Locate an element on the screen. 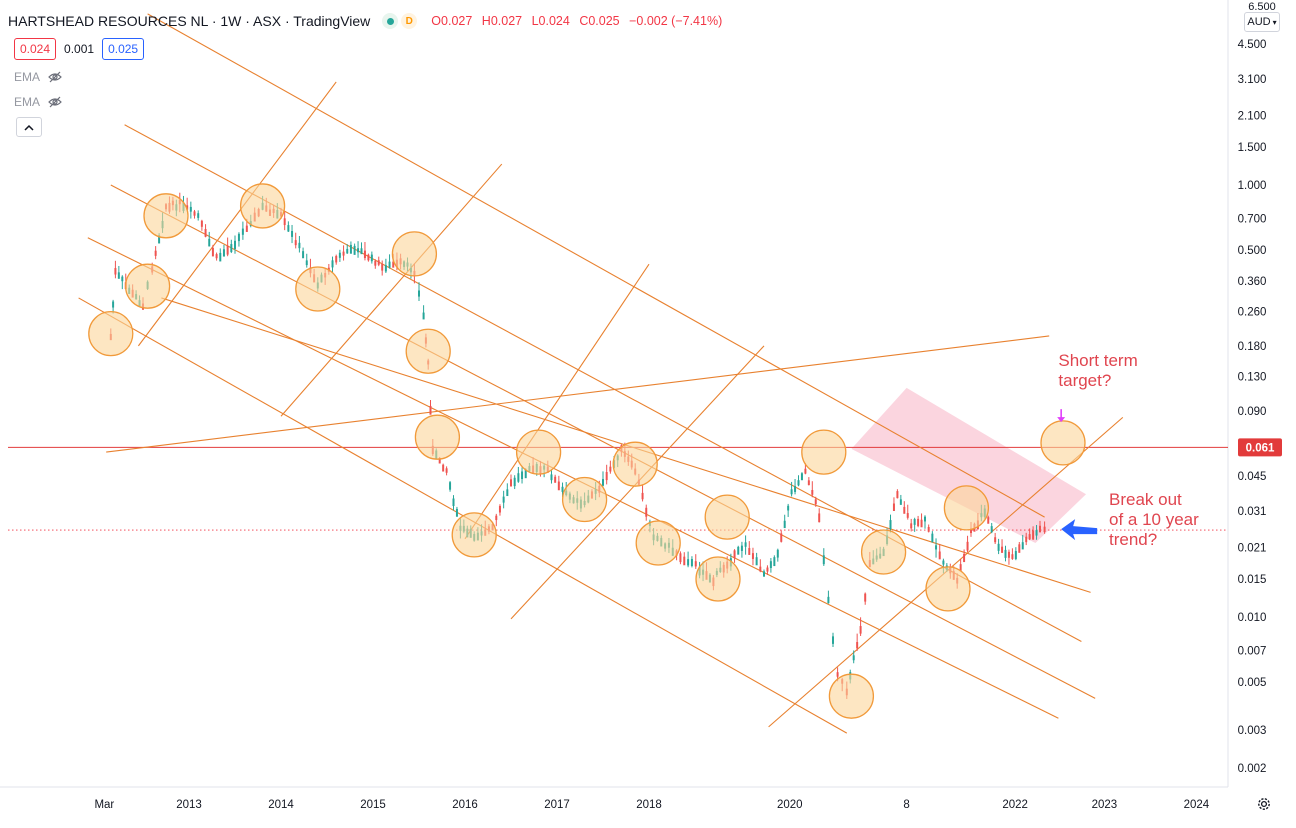  x-tick-label: 2015 is located at coordinates (373, 805).